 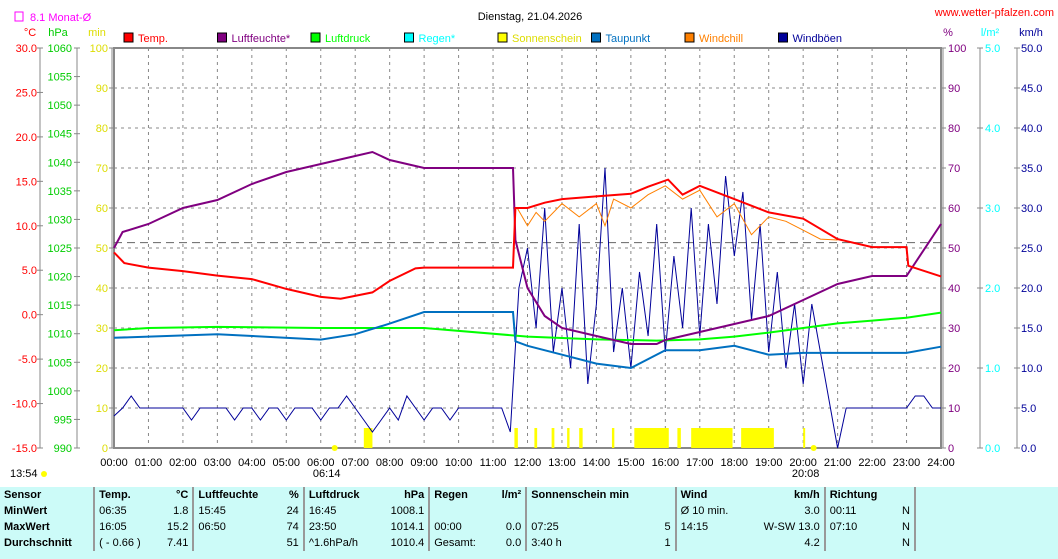 I want to click on table-cell: 1.8, so click(x=175, y=511).